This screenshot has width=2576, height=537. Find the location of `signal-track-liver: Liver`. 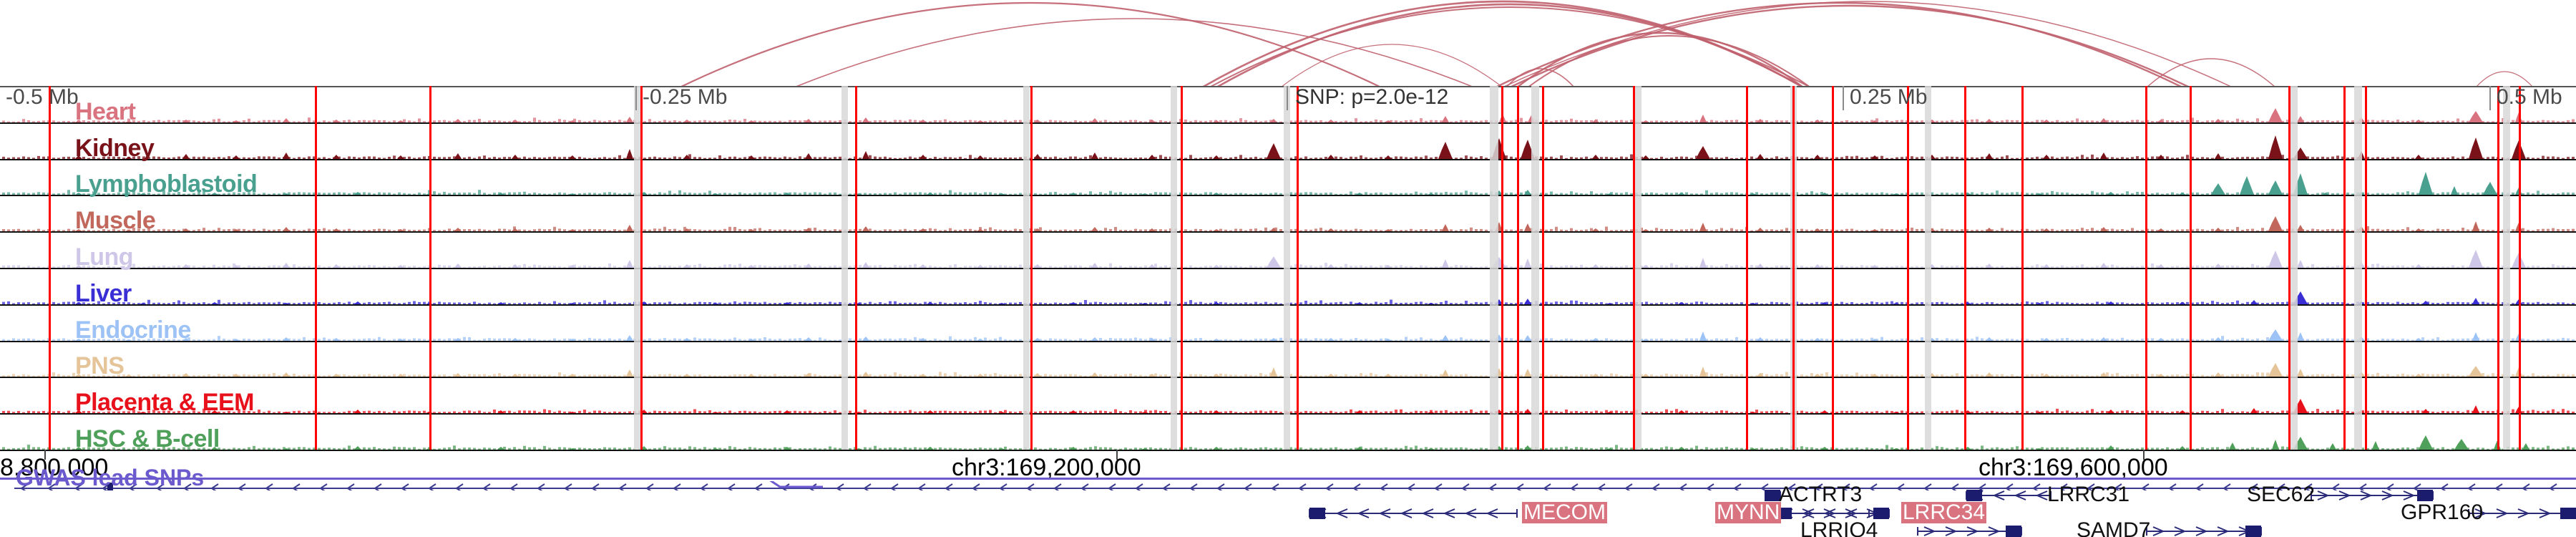

signal-track-liver: Liver is located at coordinates (1288, 287).